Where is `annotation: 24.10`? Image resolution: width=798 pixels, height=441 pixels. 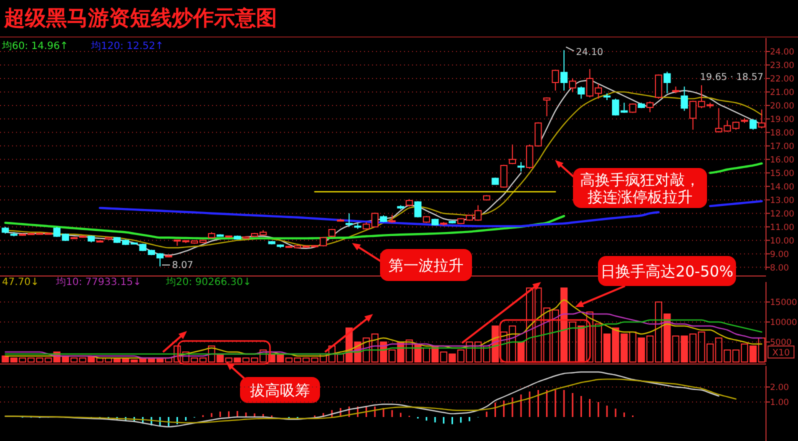 annotation: 24.10 is located at coordinates (590, 52).